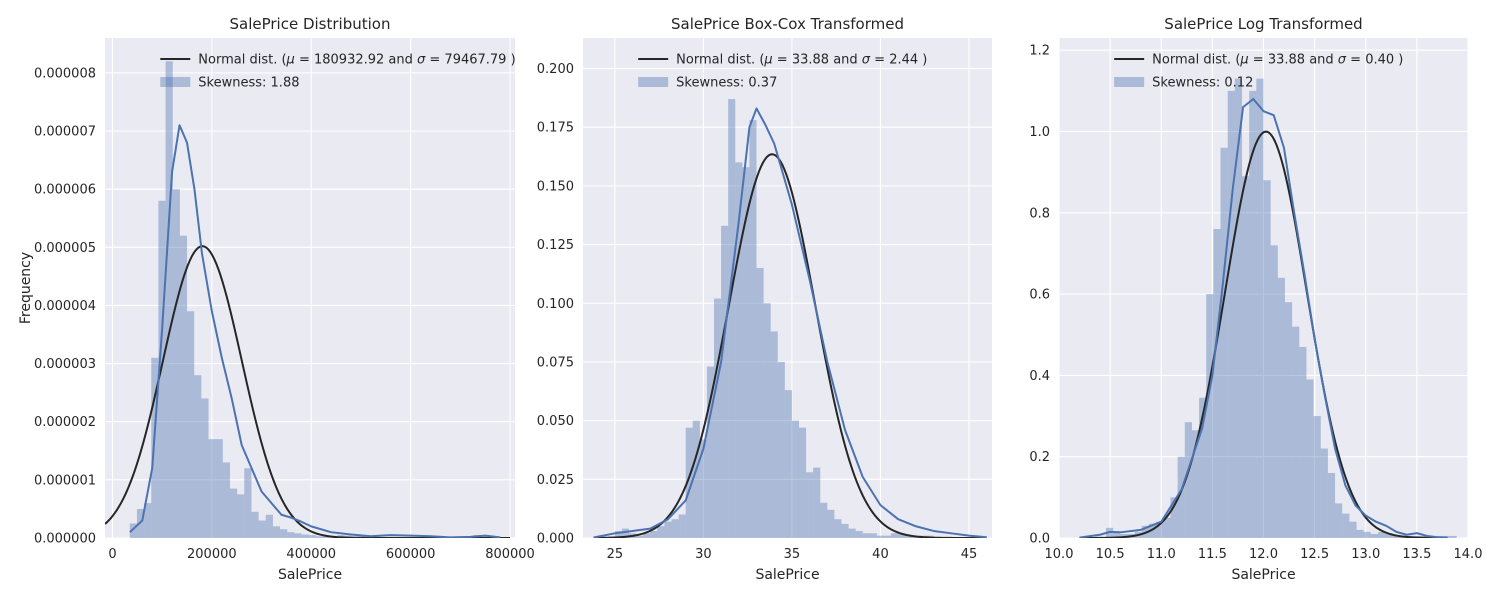 The width and height of the screenshot is (1500, 600). What do you see at coordinates (411, 554) in the screenshot?
I see `x-tick-label: 600000` at bounding box center [411, 554].